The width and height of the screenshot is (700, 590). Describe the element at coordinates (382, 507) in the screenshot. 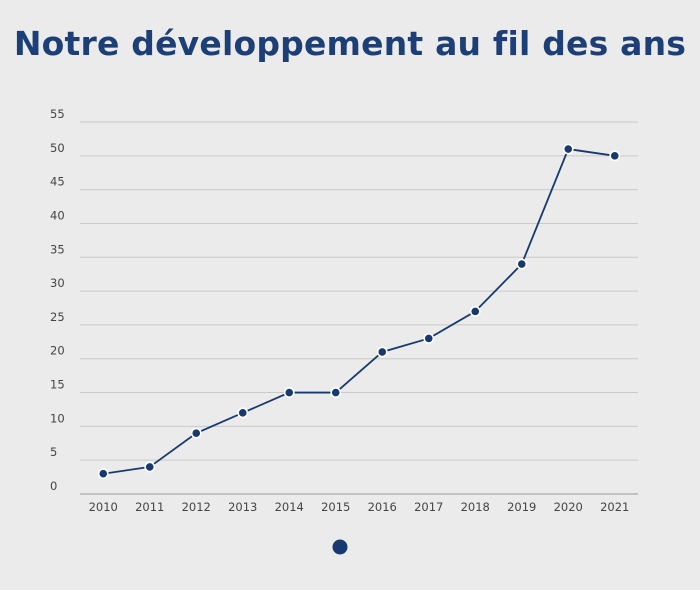

I see `x-tick-label: 2016` at that location.